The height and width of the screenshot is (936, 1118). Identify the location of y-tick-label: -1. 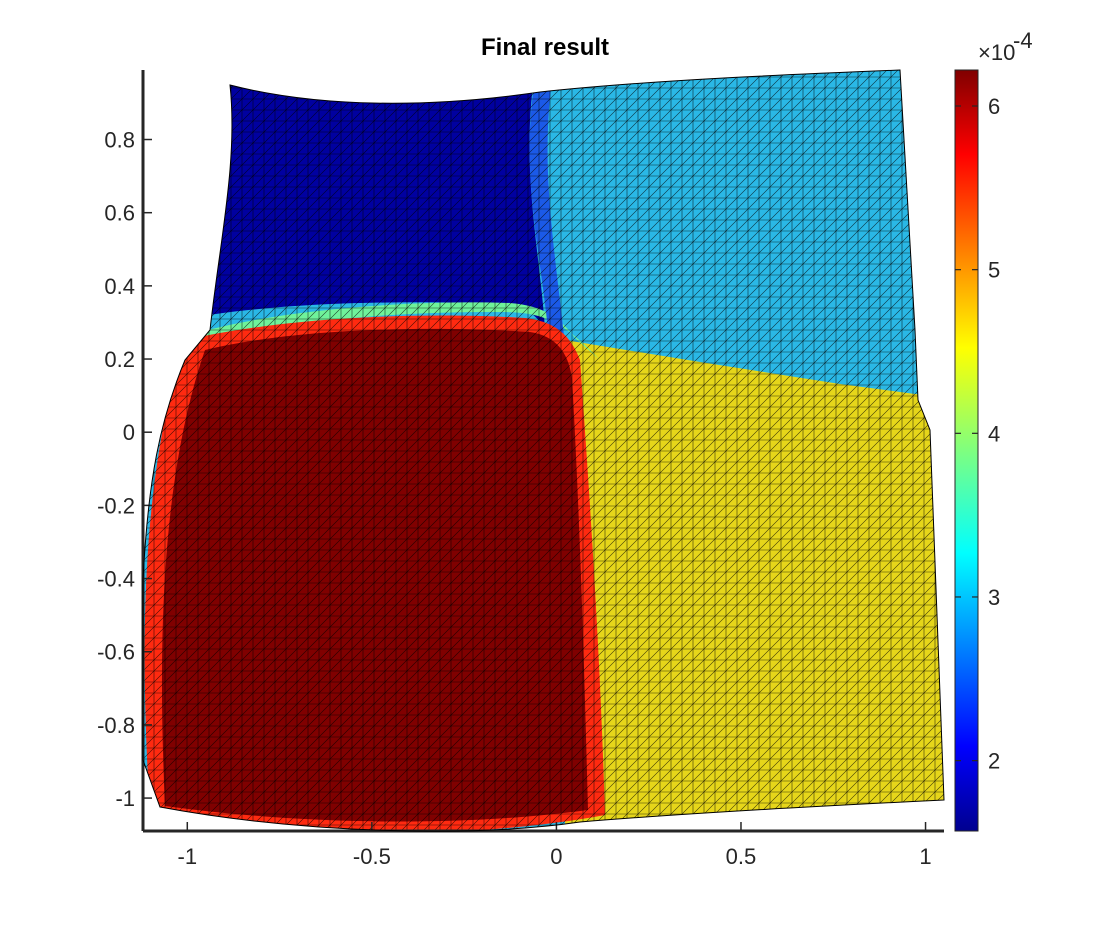
(125, 798).